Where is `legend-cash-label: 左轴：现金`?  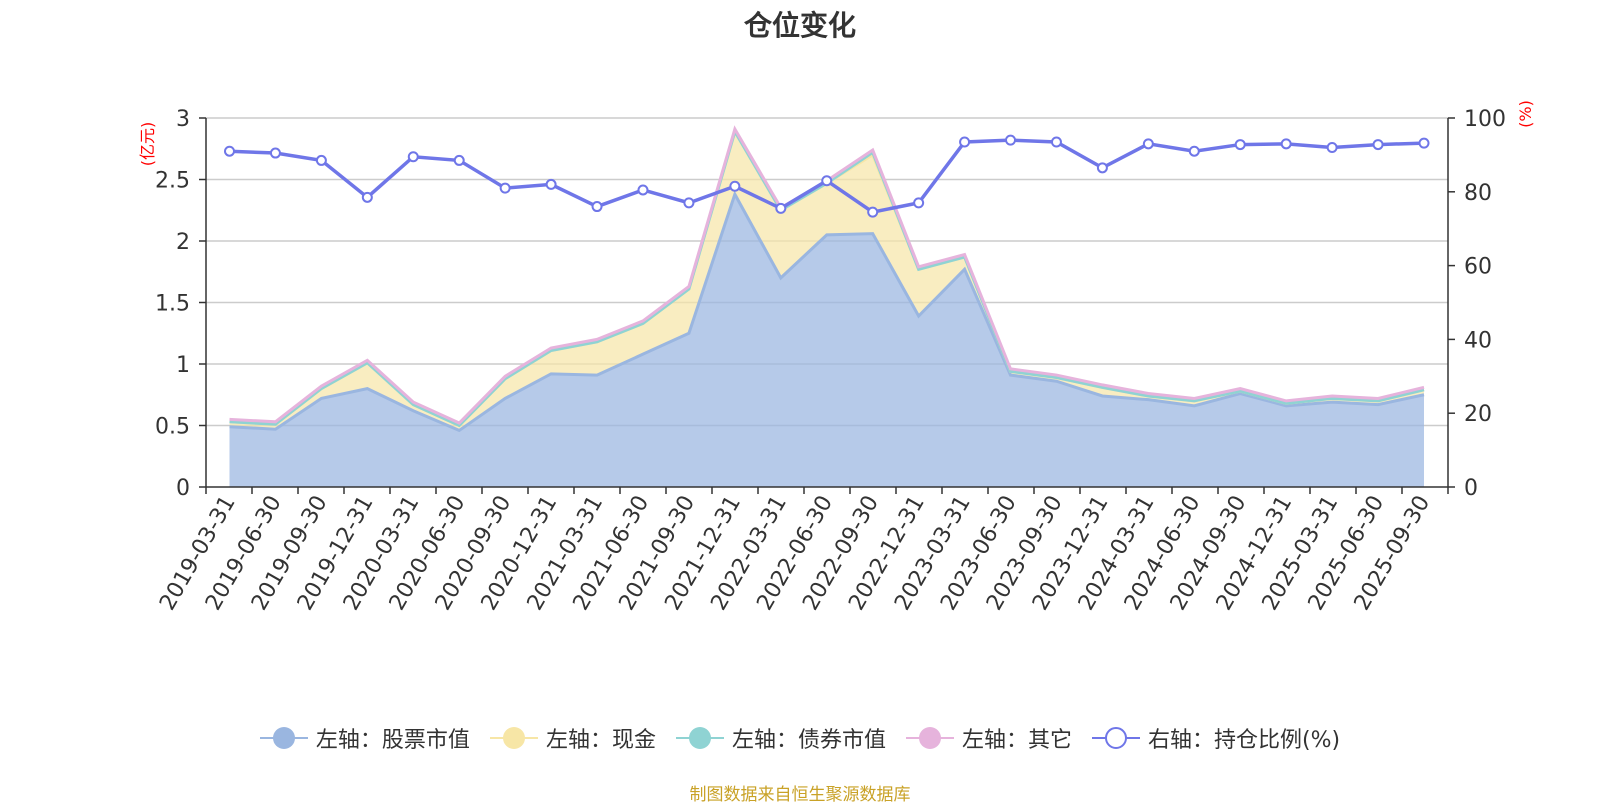
legend-cash-label: 左轴：现金 is located at coordinates (600, 740).